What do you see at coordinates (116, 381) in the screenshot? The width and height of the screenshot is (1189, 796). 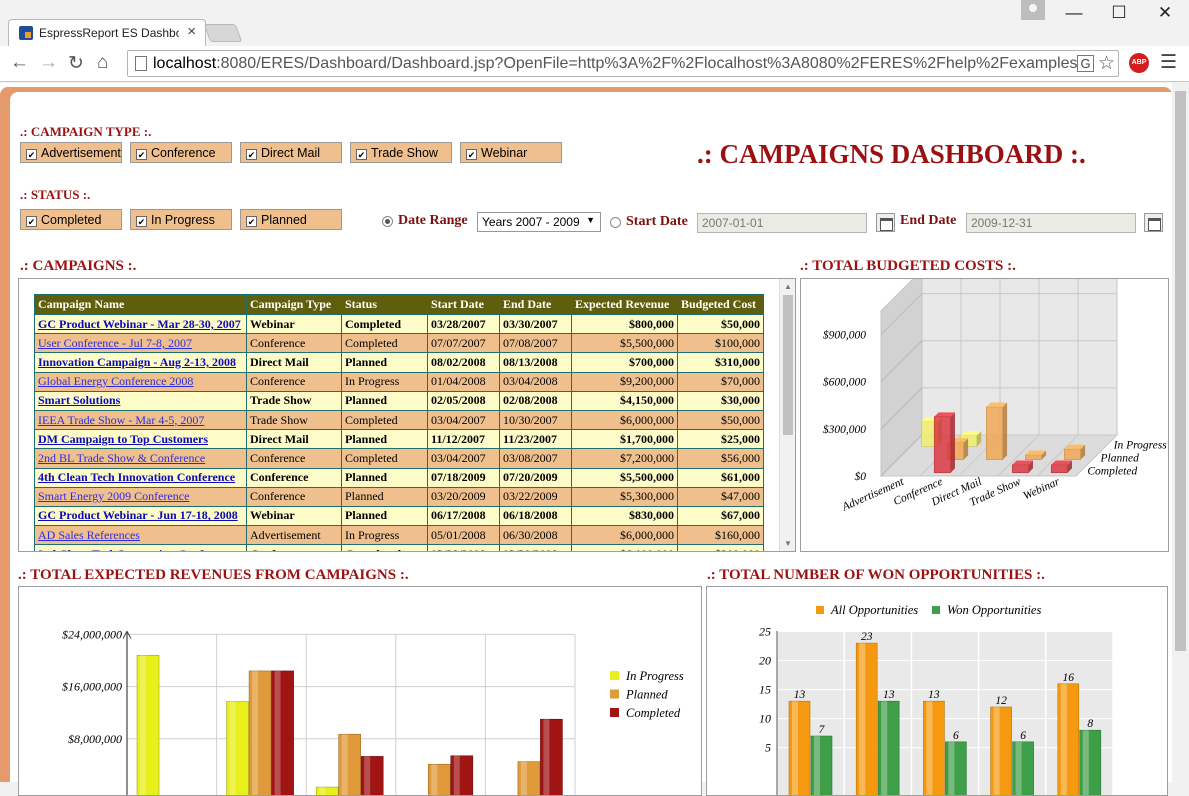 I see `campaign-link: Global Energy Conference 2008` at bounding box center [116, 381].